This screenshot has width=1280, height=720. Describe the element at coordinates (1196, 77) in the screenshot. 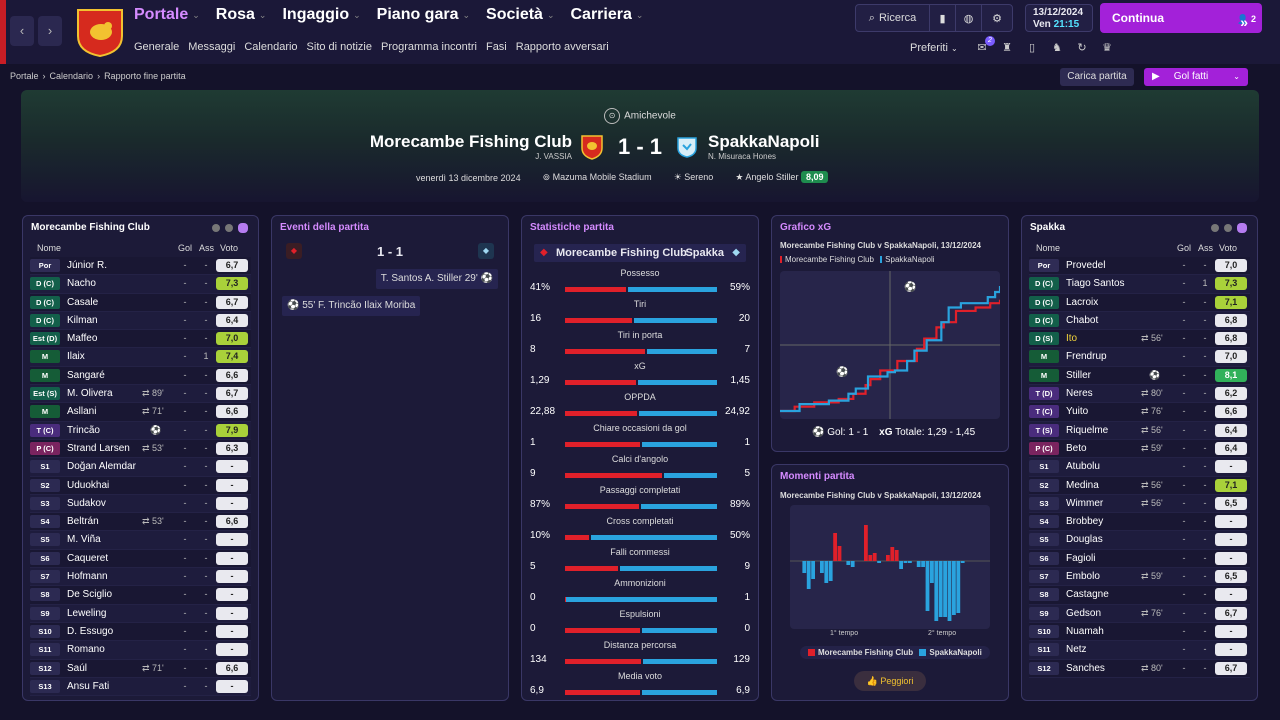

I see `goals-dropdown: ▶ Gol fatti ⌄` at that location.